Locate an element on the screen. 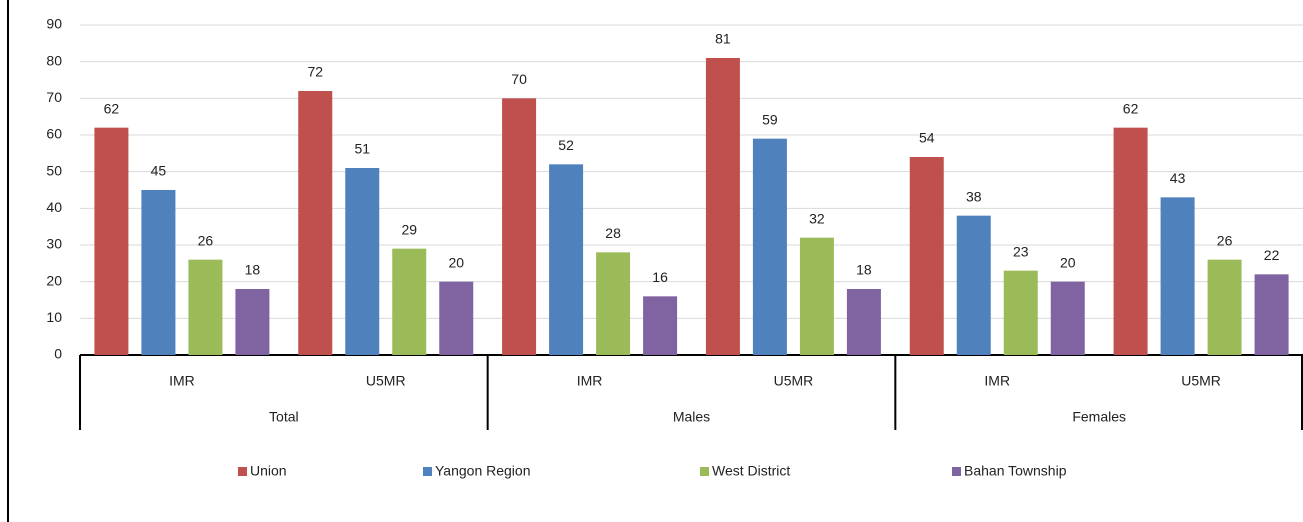 The width and height of the screenshot is (1303, 522). y-tick-label: 40 is located at coordinates (54, 207).